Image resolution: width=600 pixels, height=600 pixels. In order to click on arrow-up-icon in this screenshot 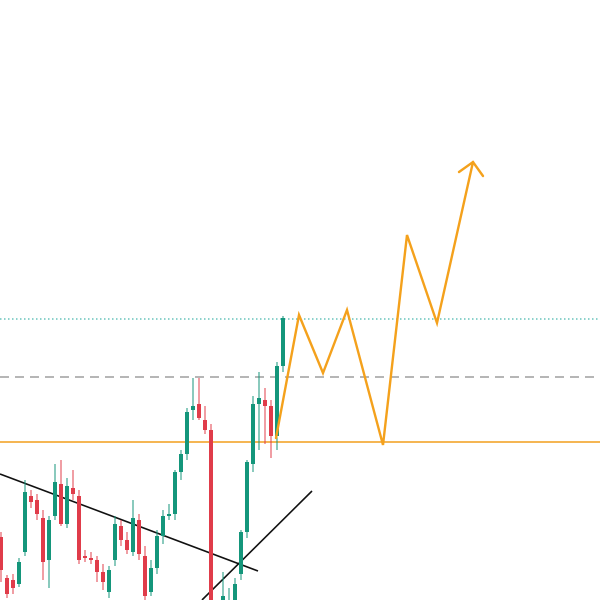, I will do `click(471, 169)`.